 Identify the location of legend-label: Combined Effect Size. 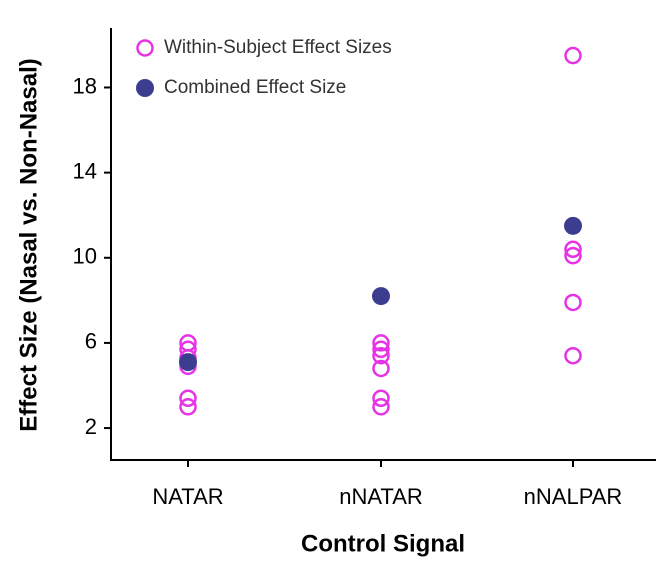
(255, 87).